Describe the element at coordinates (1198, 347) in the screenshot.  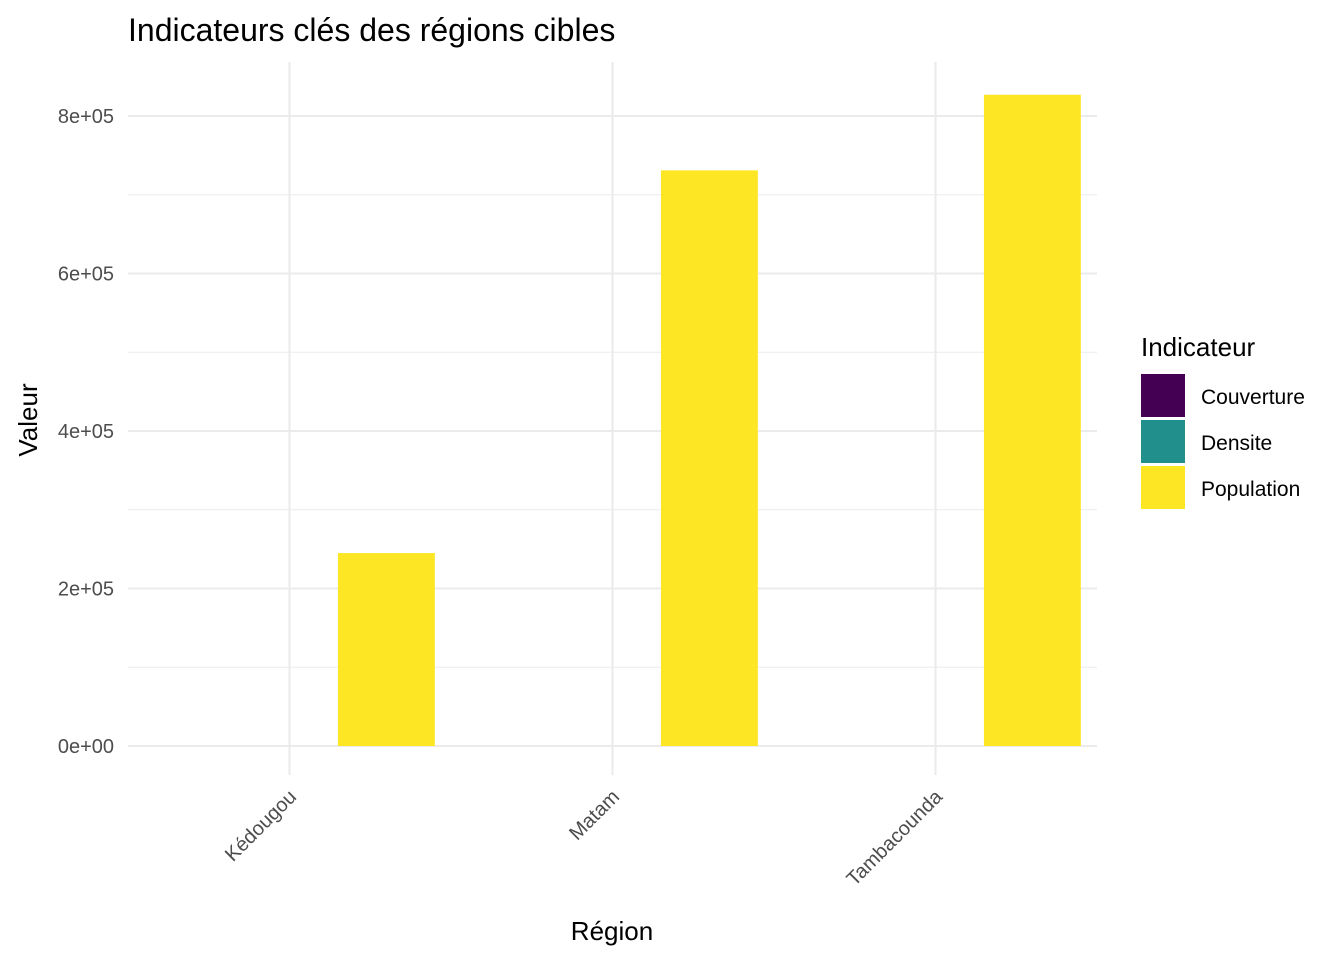
I see `legend-title: Indicateur` at that location.